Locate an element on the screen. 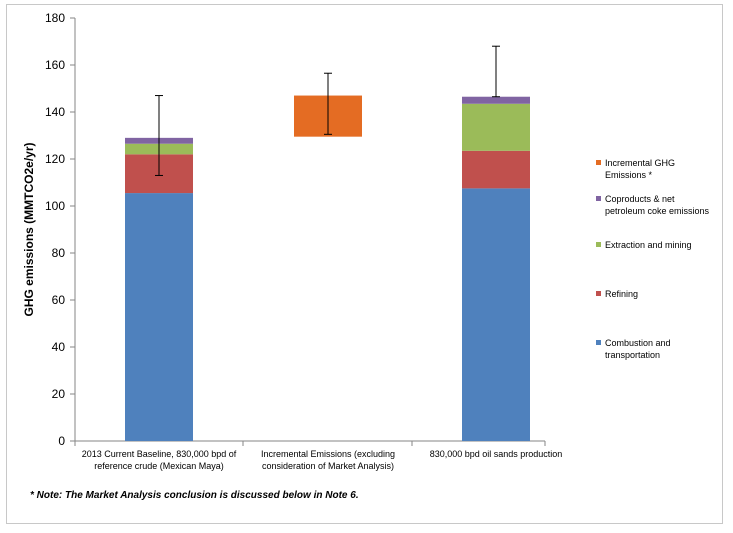 The image size is (733, 533). y-tick-label: 60 is located at coordinates (59, 300).